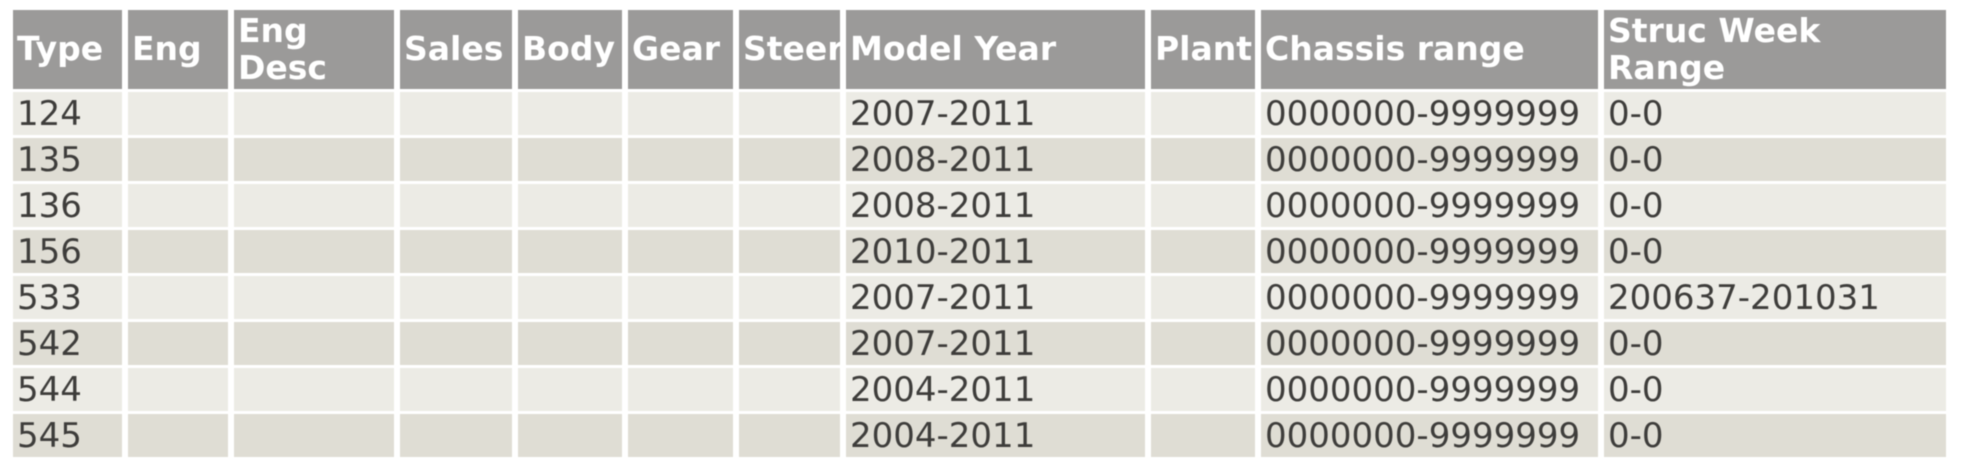  What do you see at coordinates (67, 389) in the screenshot?
I see `cell-type: 544` at bounding box center [67, 389].